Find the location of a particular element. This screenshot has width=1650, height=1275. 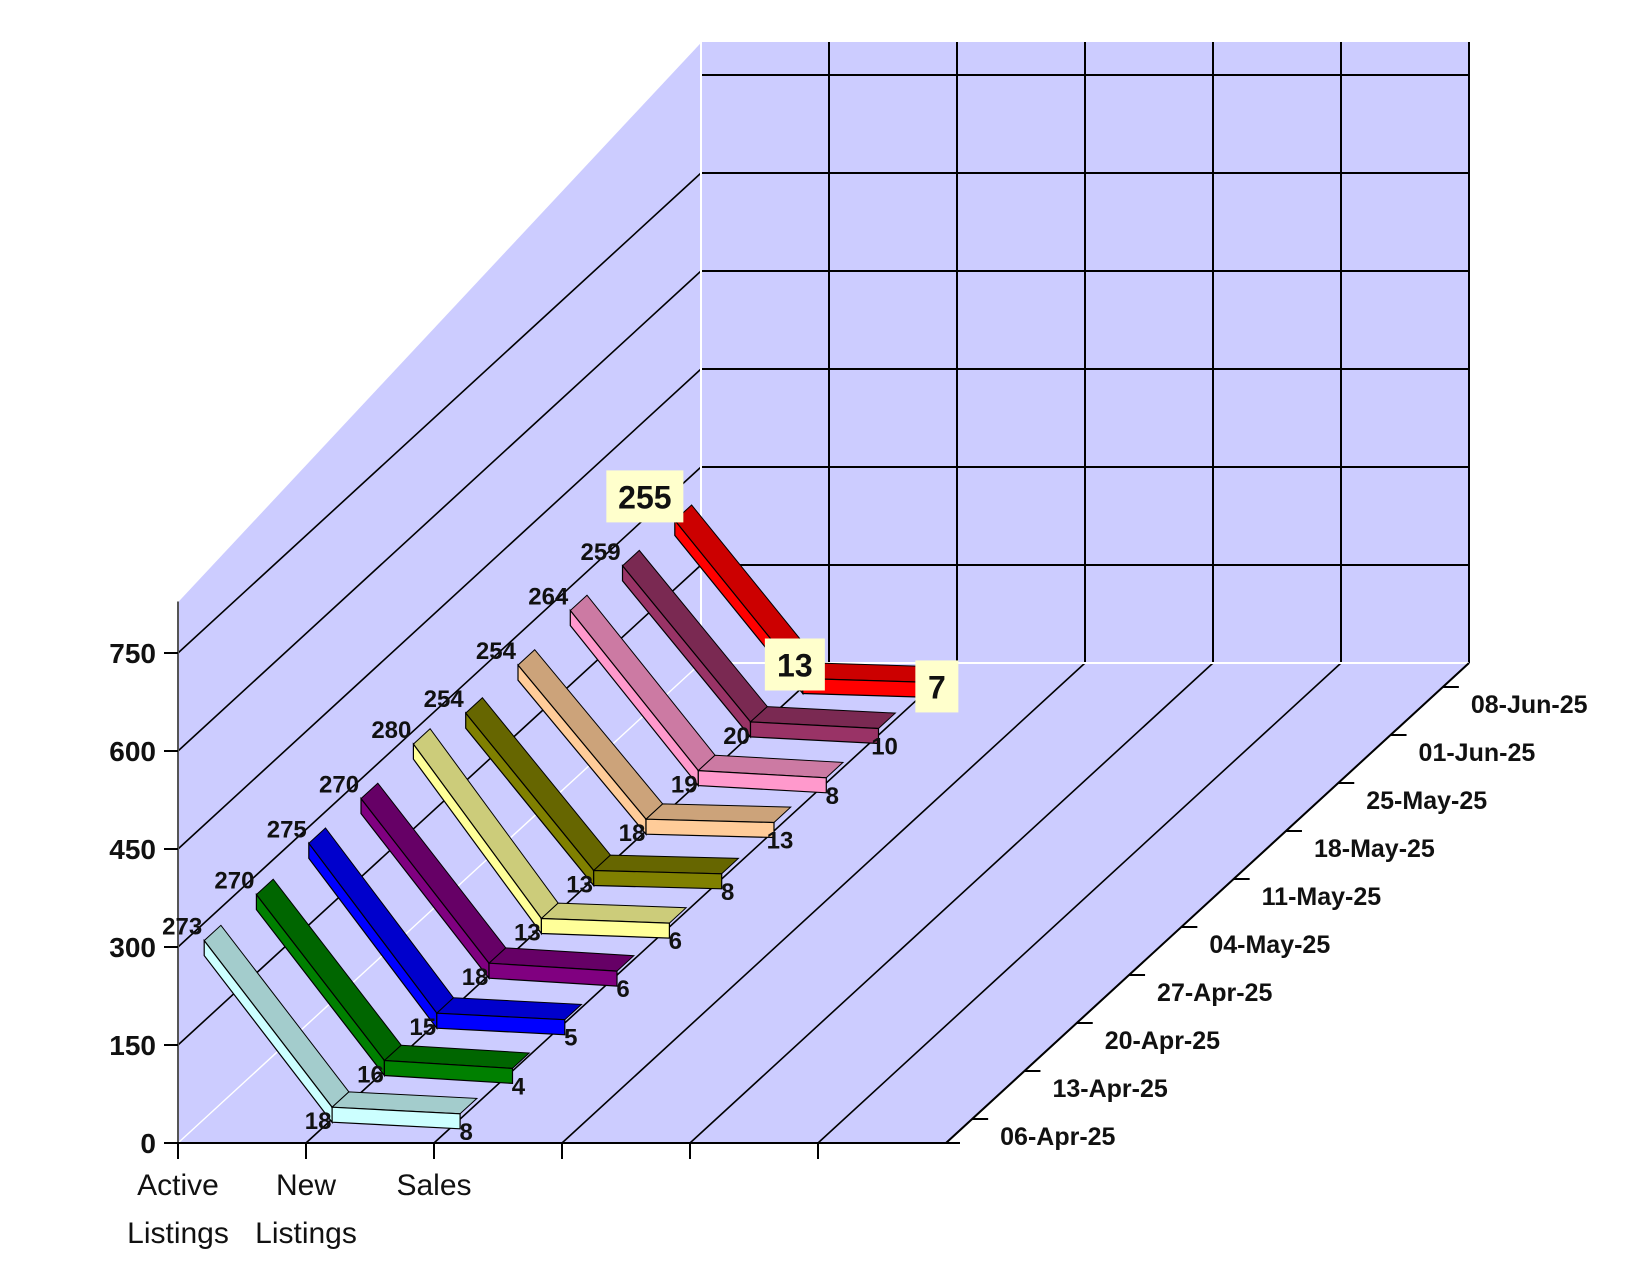

data-label: 259 is located at coordinates (601, 552).